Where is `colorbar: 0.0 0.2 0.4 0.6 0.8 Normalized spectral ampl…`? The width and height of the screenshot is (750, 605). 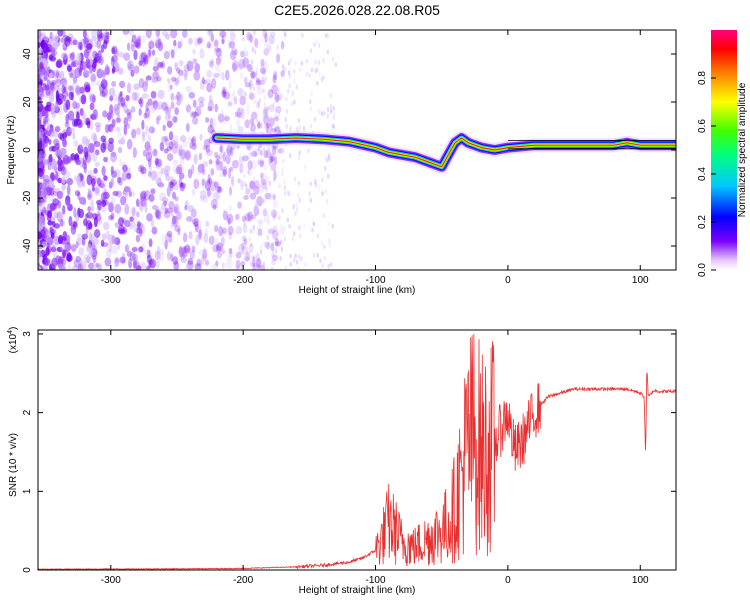
colorbar: 0.0 0.2 0.4 0.6 0.8 Normalized spectral ampl… is located at coordinates (722, 153).